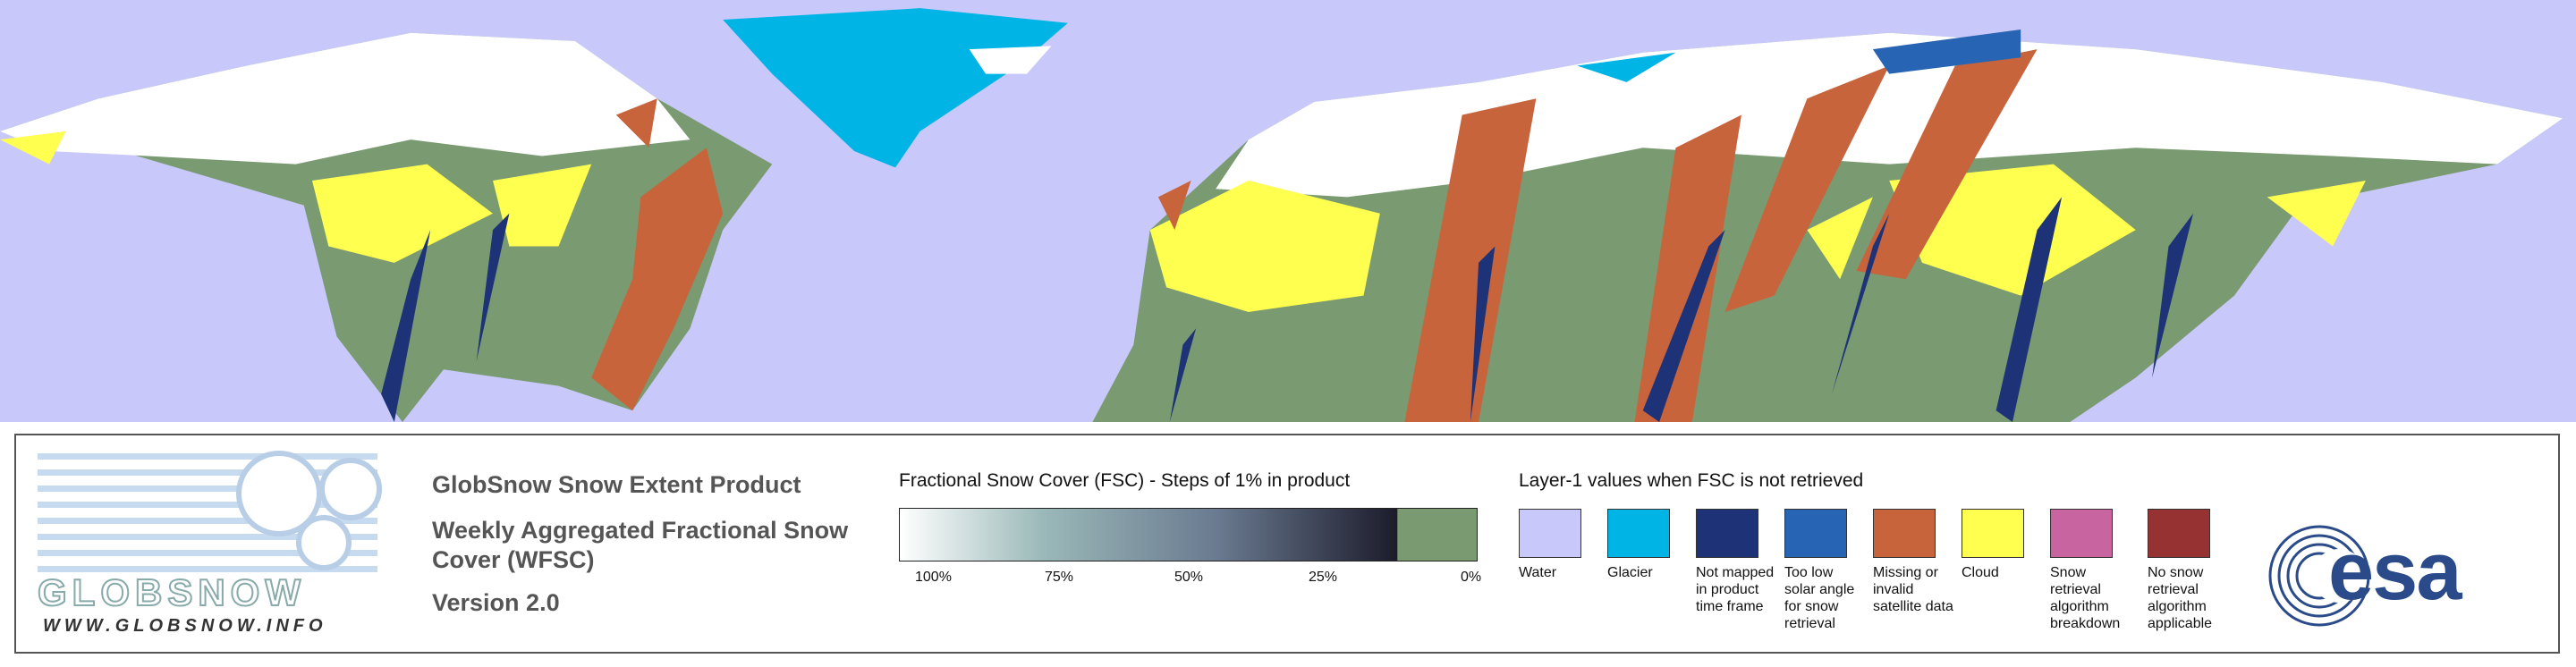 This screenshot has height=667, width=2576. What do you see at coordinates (1188, 535) in the screenshot?
I see `fsc-gradient` at bounding box center [1188, 535].